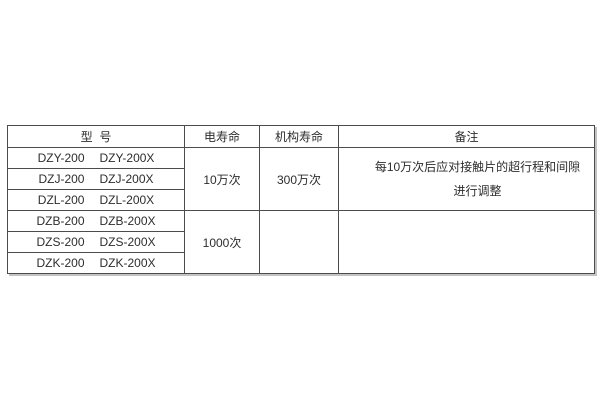  Describe the element at coordinates (477, 191) in the screenshot. I see `remarks-line: 进行调整` at that location.